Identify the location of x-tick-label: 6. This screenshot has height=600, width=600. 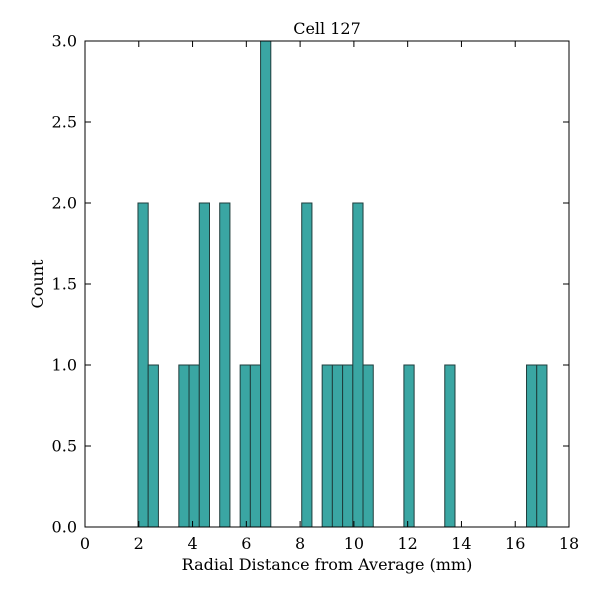
(246, 543).